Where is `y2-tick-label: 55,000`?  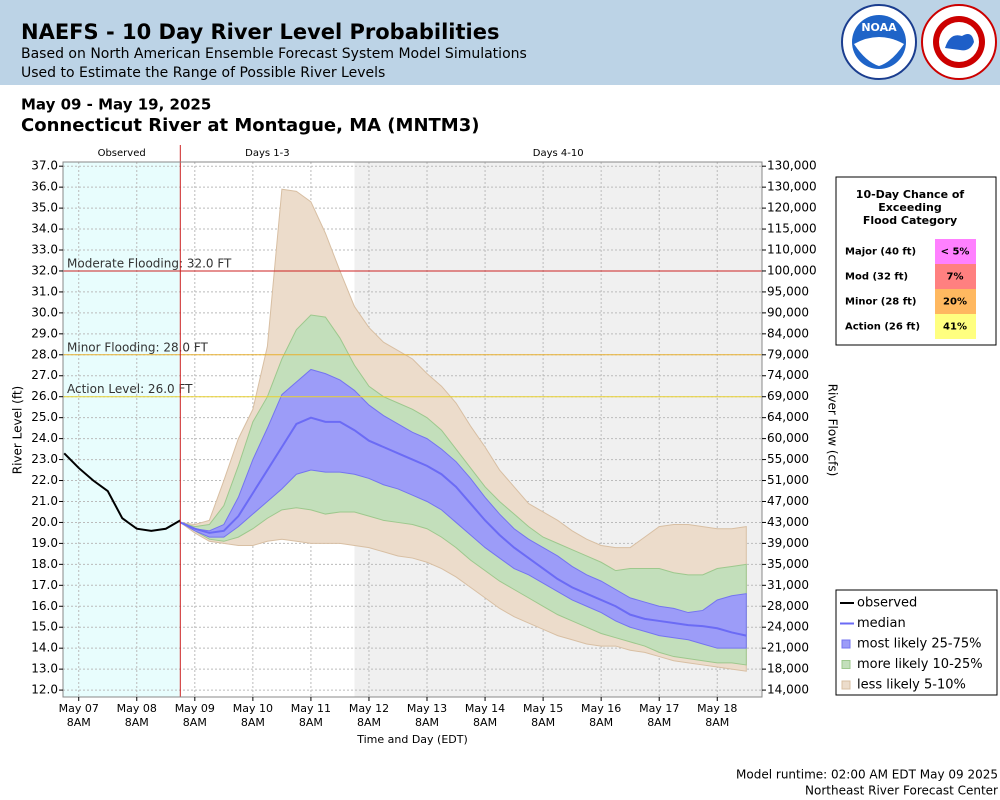
y2-tick-label: 55,000 is located at coordinates (788, 459).